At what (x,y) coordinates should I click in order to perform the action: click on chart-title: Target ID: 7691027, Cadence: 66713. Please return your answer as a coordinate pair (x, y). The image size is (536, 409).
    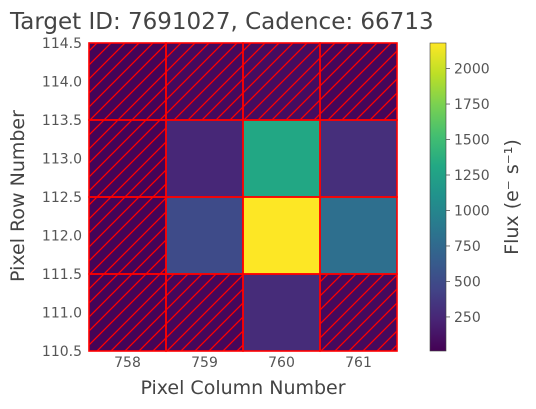
    Looking at the image, I should click on (221, 22).